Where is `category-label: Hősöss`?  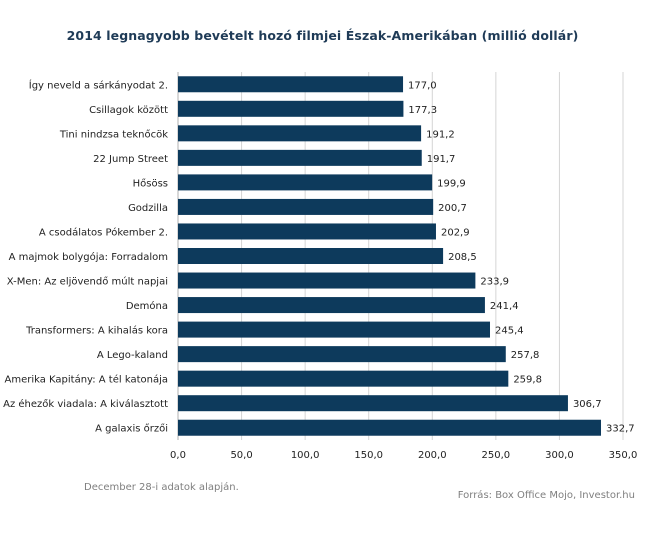
category-label: Hősöss is located at coordinates (150, 183).